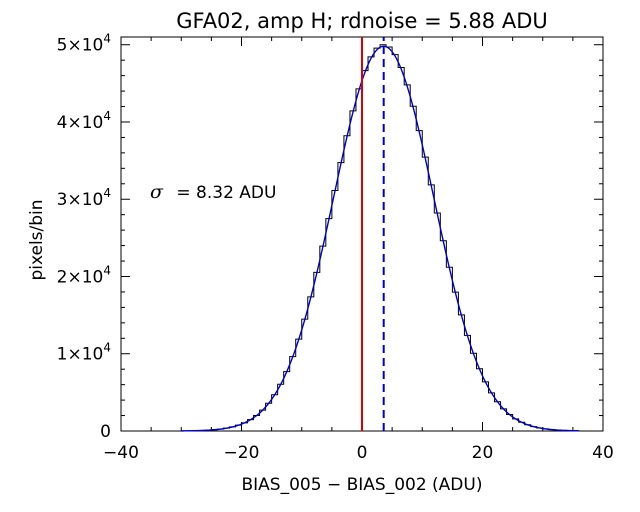 This screenshot has width=640, height=512. Describe the element at coordinates (121, 453) in the screenshot. I see `x-tick-label: −40` at that location.